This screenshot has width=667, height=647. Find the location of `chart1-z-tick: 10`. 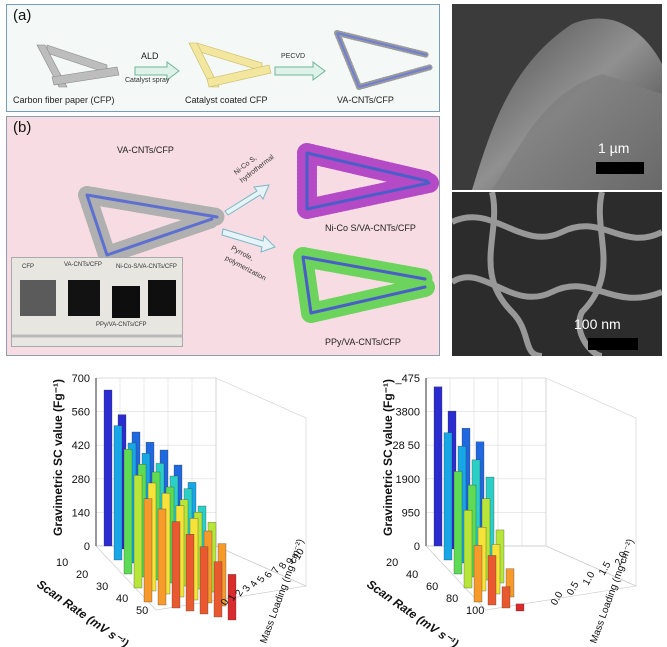

chart1-z-tick: 10 is located at coordinates (299, 555).